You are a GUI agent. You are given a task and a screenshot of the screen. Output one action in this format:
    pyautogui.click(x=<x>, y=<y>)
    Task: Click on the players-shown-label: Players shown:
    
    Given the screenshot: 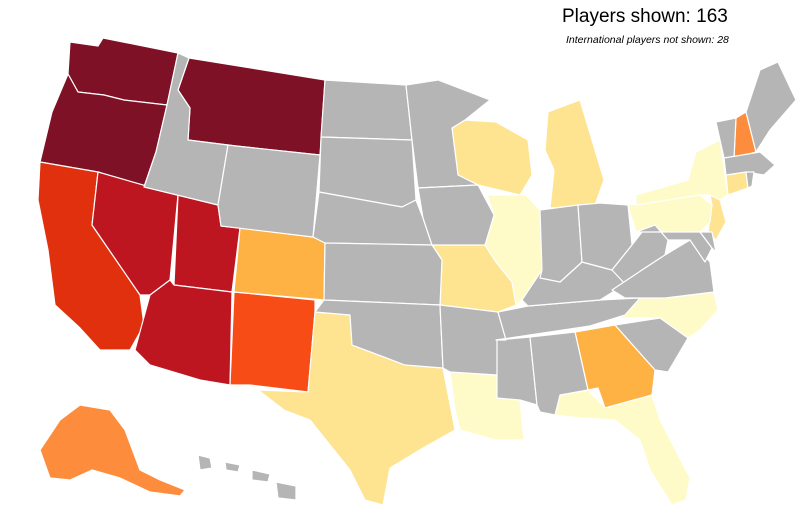 What is the action you would take?
    pyautogui.click(x=626, y=16)
    